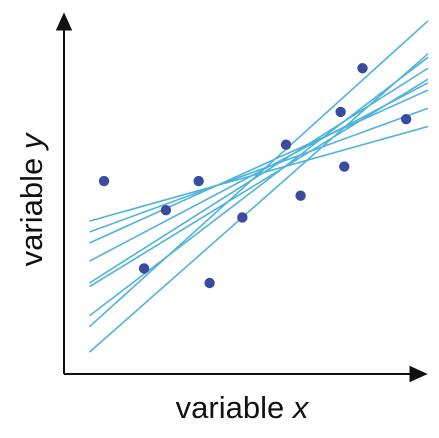  What do you see at coordinates (300, 407) in the screenshot?
I see `x-axis-label-var: x` at bounding box center [300, 407].